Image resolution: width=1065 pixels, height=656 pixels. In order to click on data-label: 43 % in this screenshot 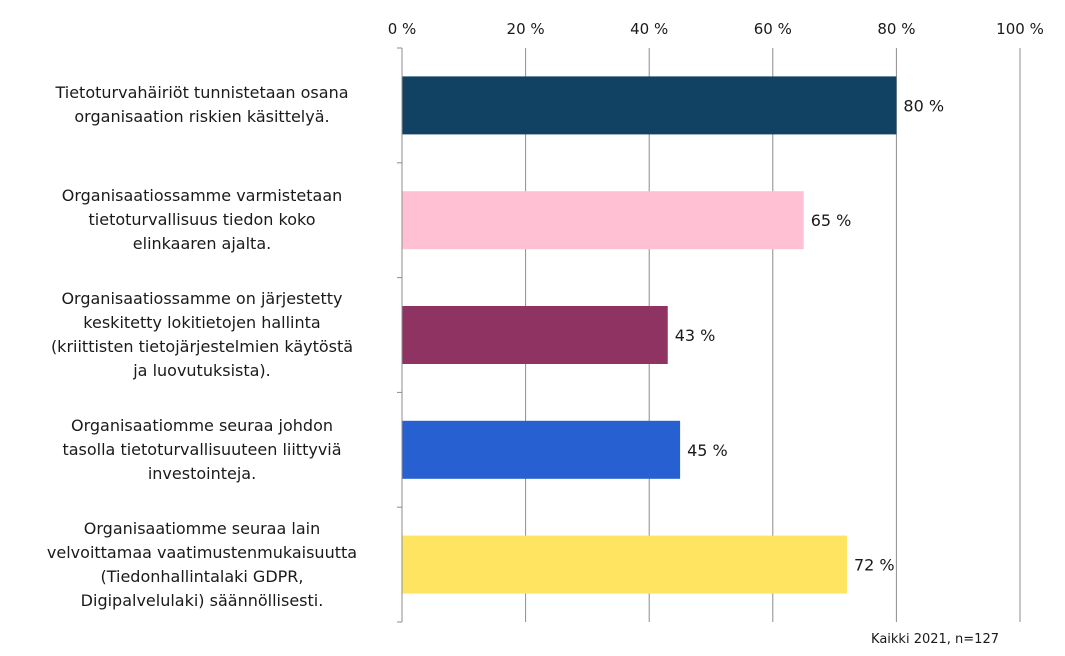, I will do `click(695, 335)`.